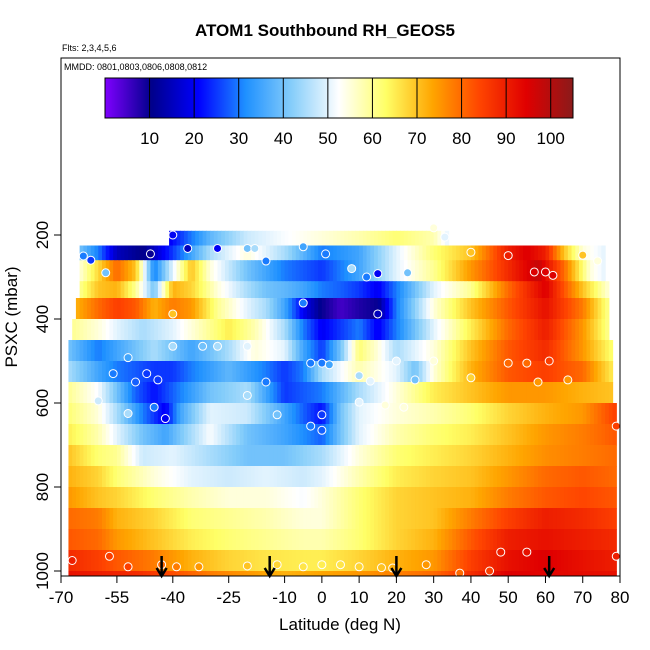 The height and width of the screenshot is (650, 650). What do you see at coordinates (339, 591) in the screenshot?
I see `x-axis: -70 -55 -40 -25 -10 0 10 20 30 40 50 60 70 80` at bounding box center [339, 591].